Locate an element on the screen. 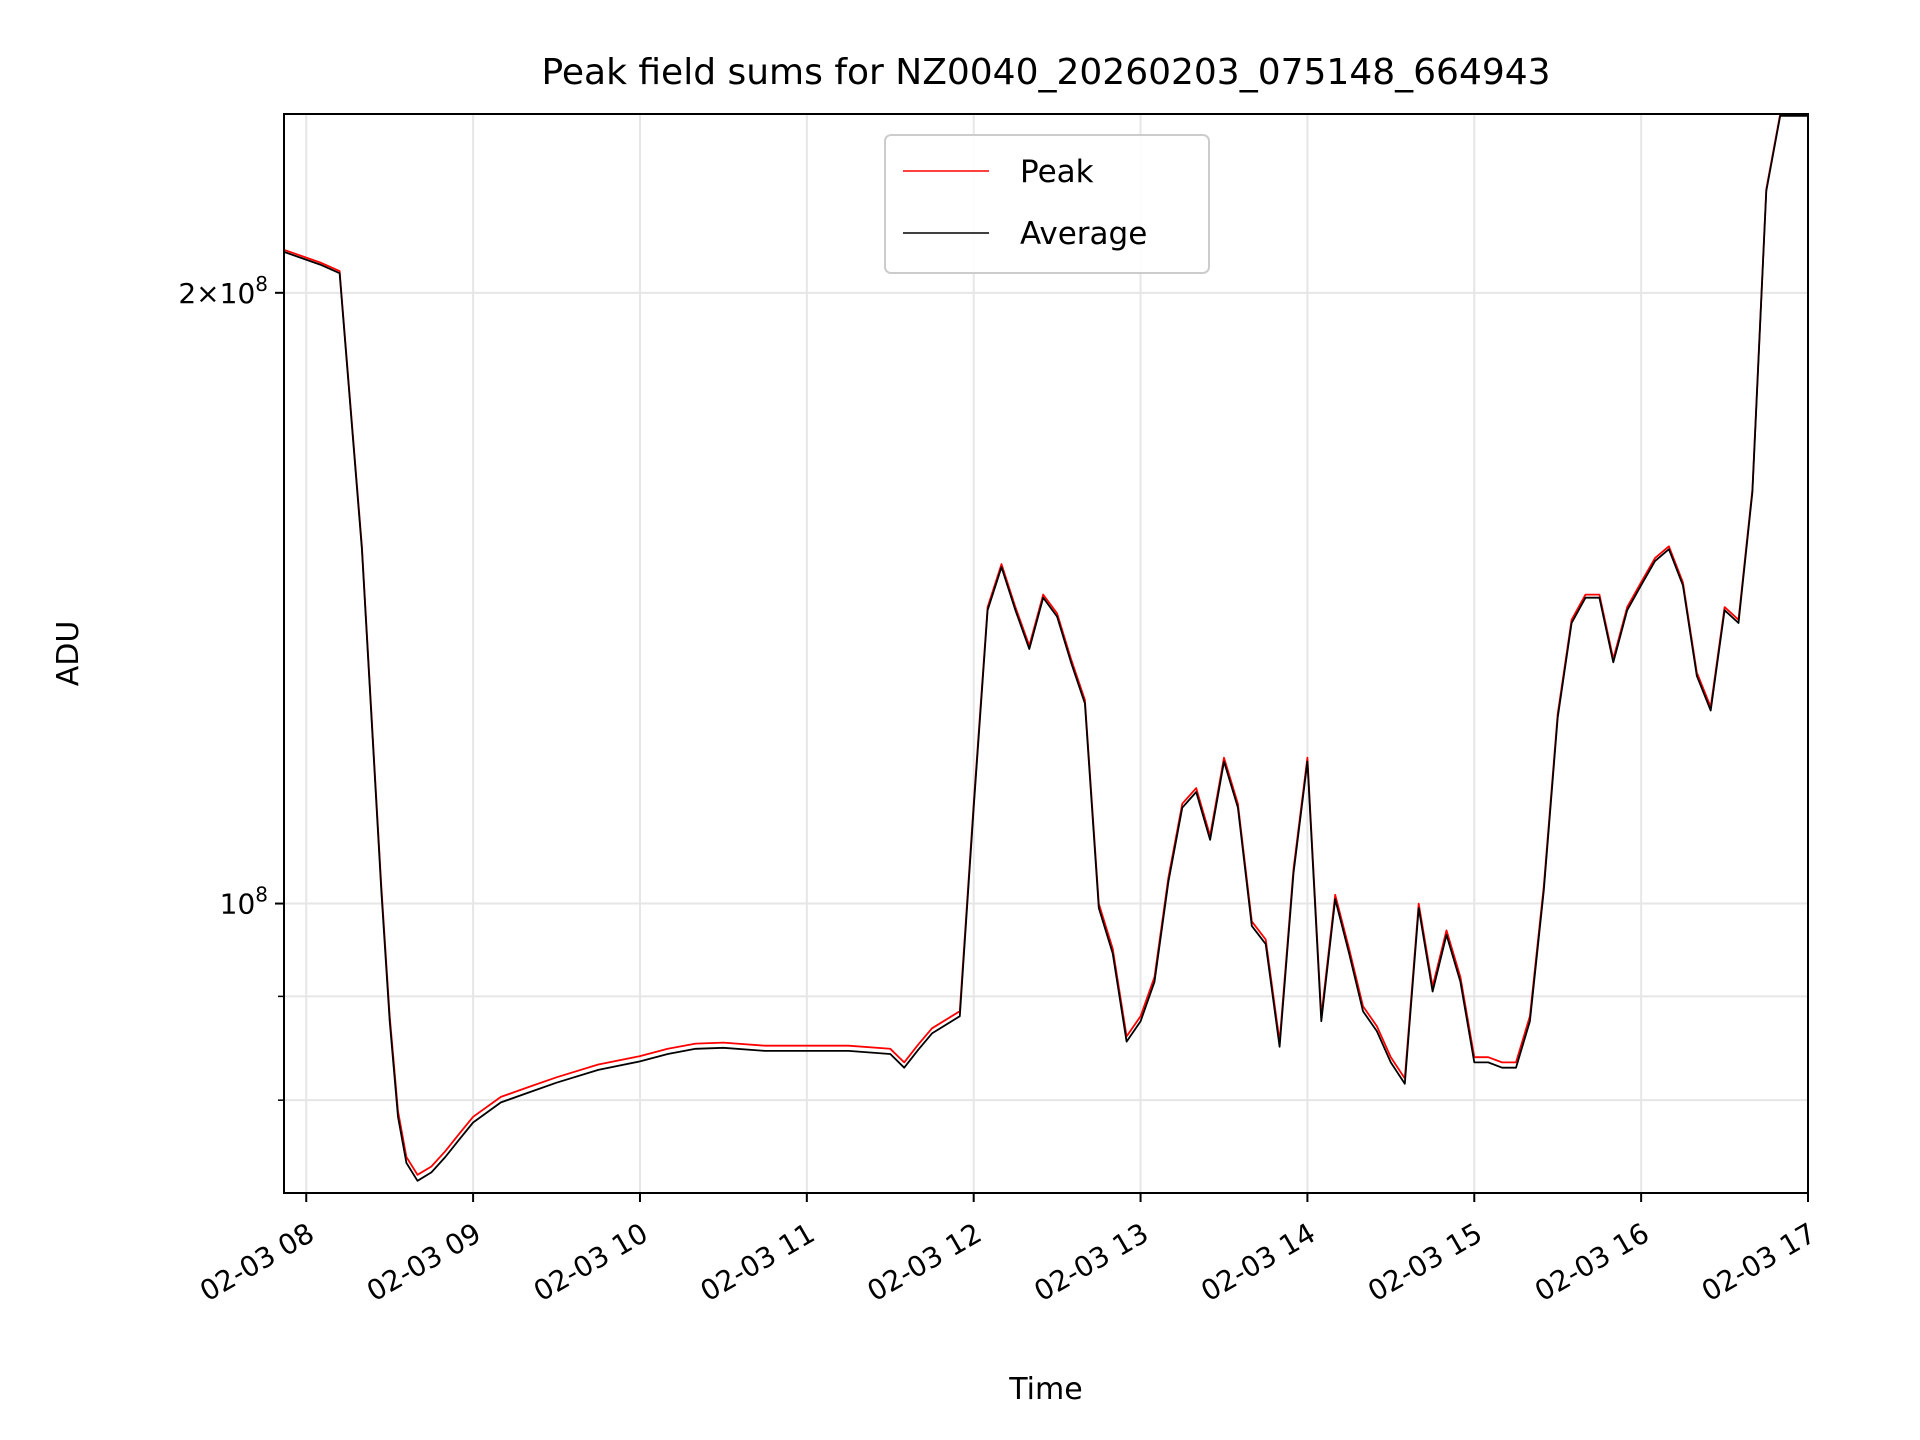  legend: Peak Average is located at coordinates (1047, 204).